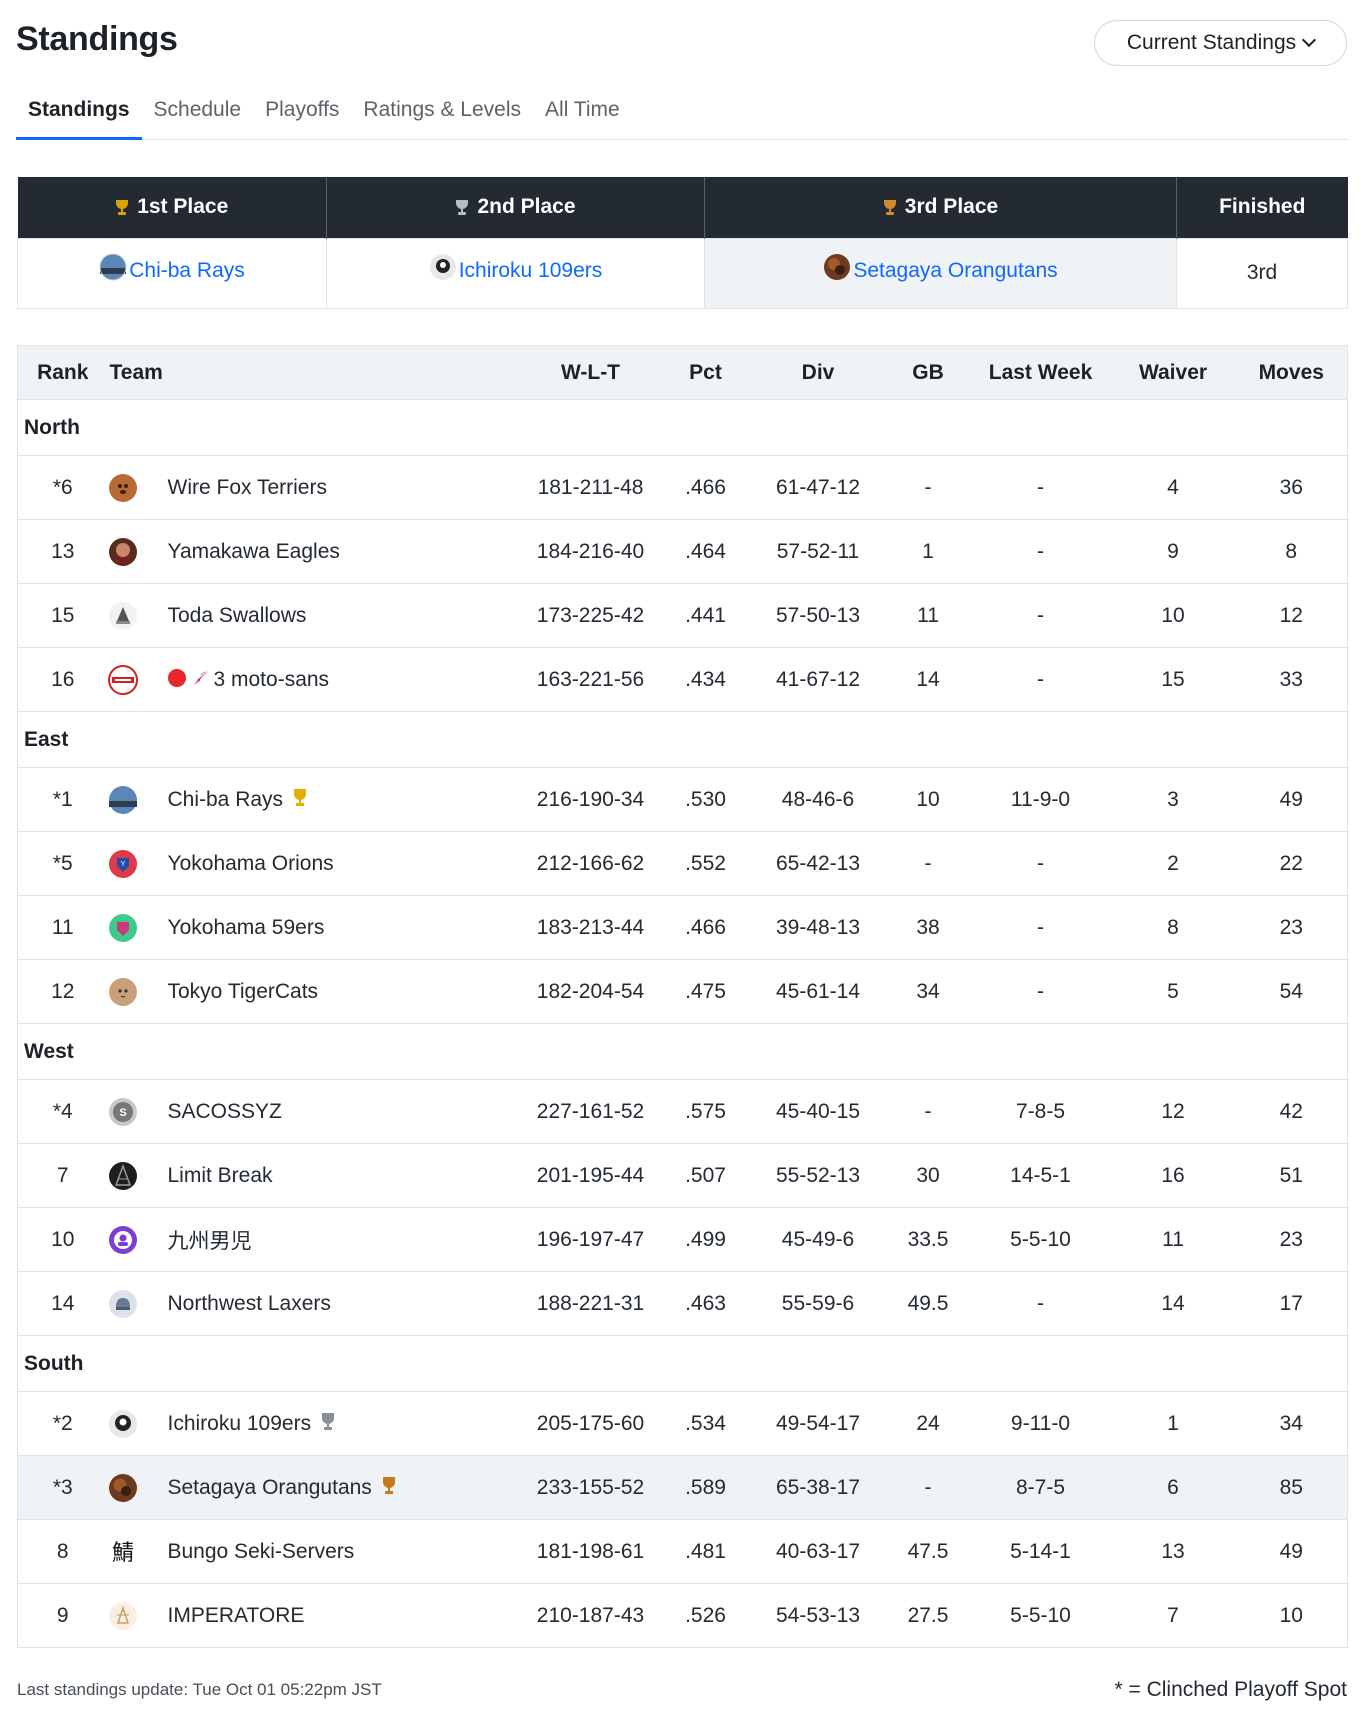 The width and height of the screenshot is (1365, 1721). Describe the element at coordinates (1173, 372) in the screenshot. I see `header-waiver: Waiver` at that location.